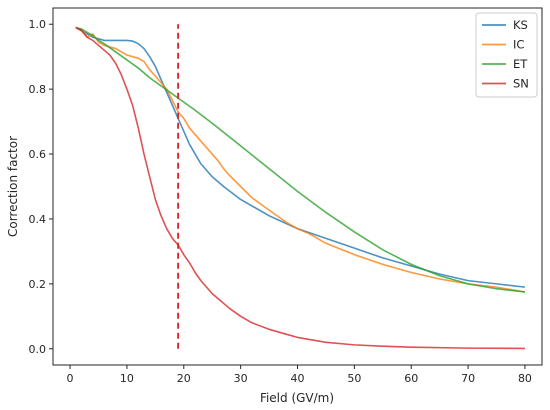 This screenshot has width=550, height=410. What do you see at coordinates (468, 378) in the screenshot?
I see `x-tick-label: 70` at bounding box center [468, 378].